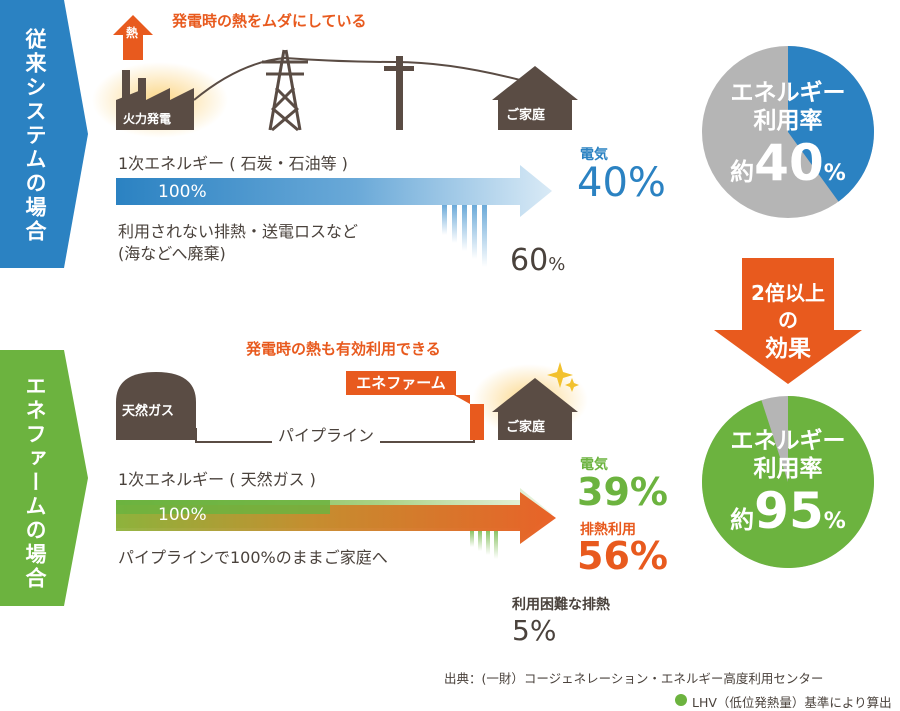 The width and height of the screenshot is (900, 711). I want to click on pie-bottom-slice, so click(787, 482).